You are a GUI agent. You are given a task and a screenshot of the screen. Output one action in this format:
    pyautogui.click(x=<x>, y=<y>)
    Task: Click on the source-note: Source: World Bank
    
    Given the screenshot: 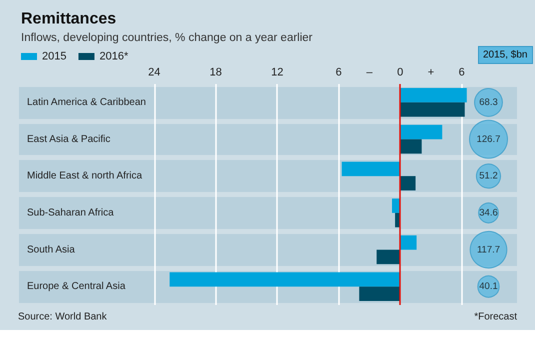 What is the action you would take?
    pyautogui.click(x=63, y=317)
    